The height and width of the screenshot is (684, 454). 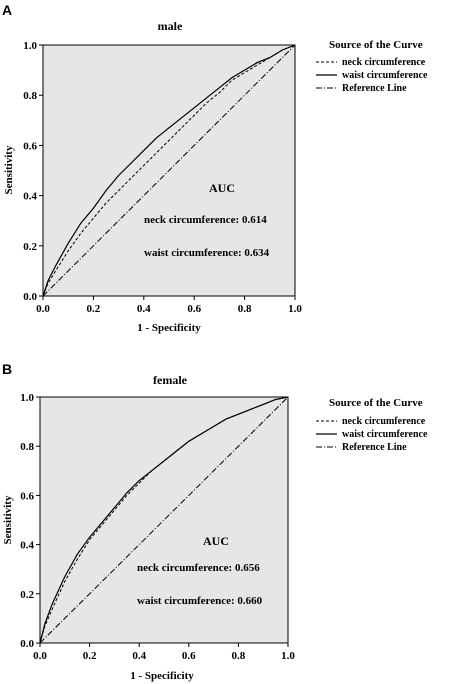 What do you see at coordinates (170, 380) in the screenshot?
I see `chart-title: female` at bounding box center [170, 380].